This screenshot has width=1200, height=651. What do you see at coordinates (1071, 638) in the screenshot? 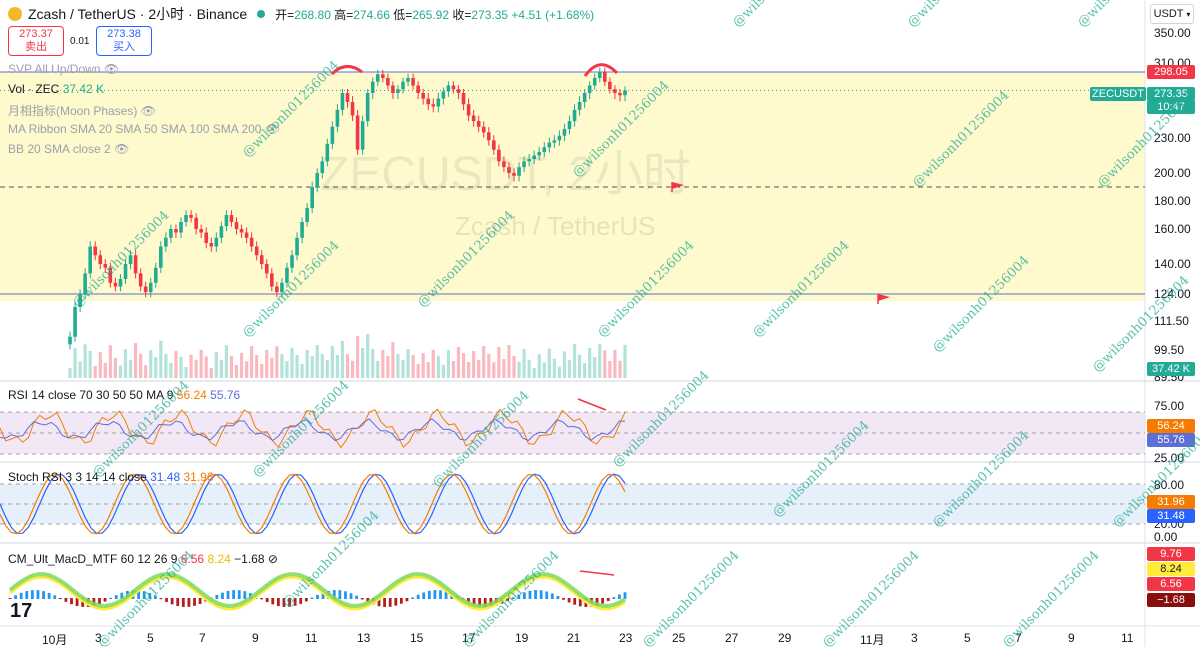
I see `time-axis-label: 9` at bounding box center [1071, 638].